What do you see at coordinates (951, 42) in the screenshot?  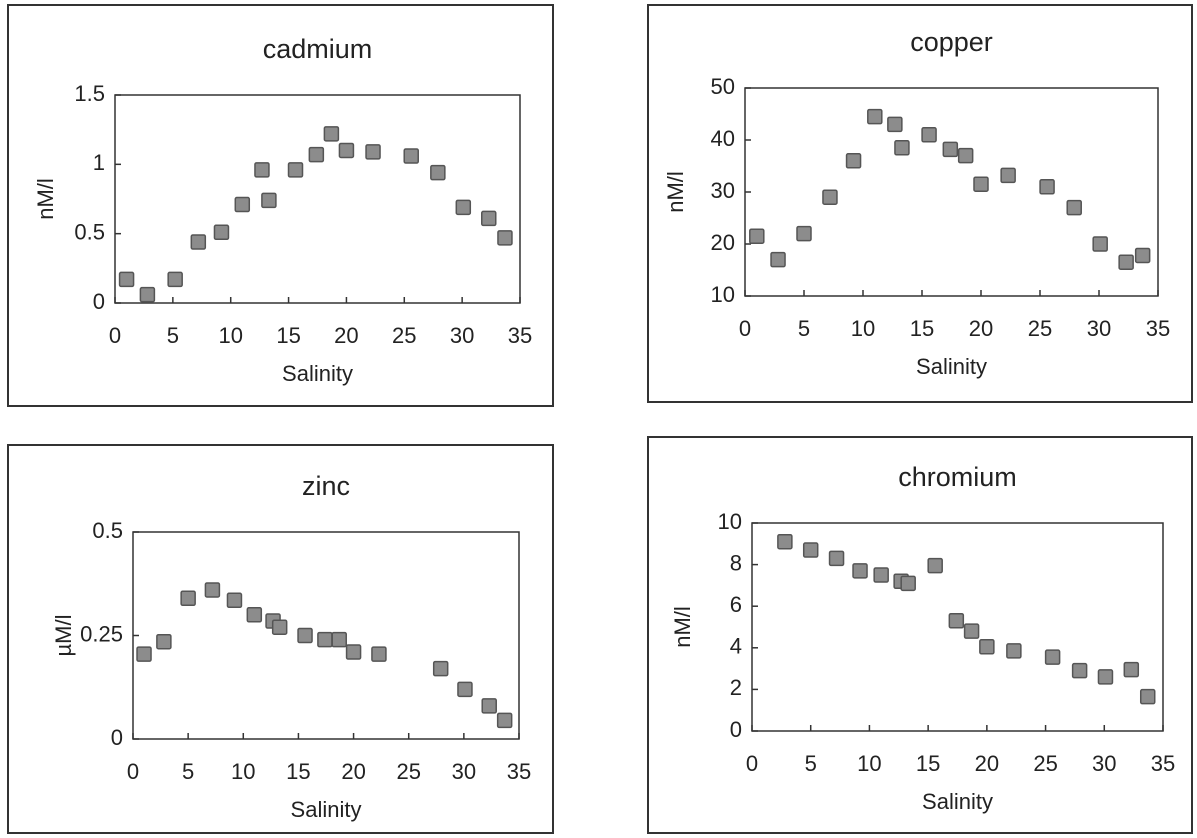 I see `chart-title: copper` at bounding box center [951, 42].